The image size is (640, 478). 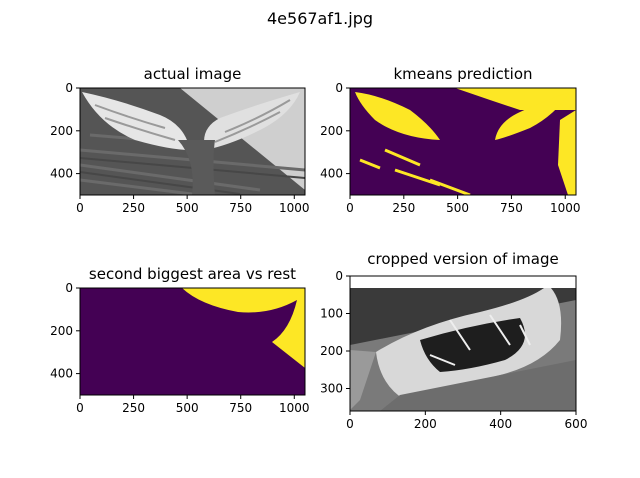 I want to click on second-biggest-area-yticks: 0 200 400, so click(x=65, y=331).